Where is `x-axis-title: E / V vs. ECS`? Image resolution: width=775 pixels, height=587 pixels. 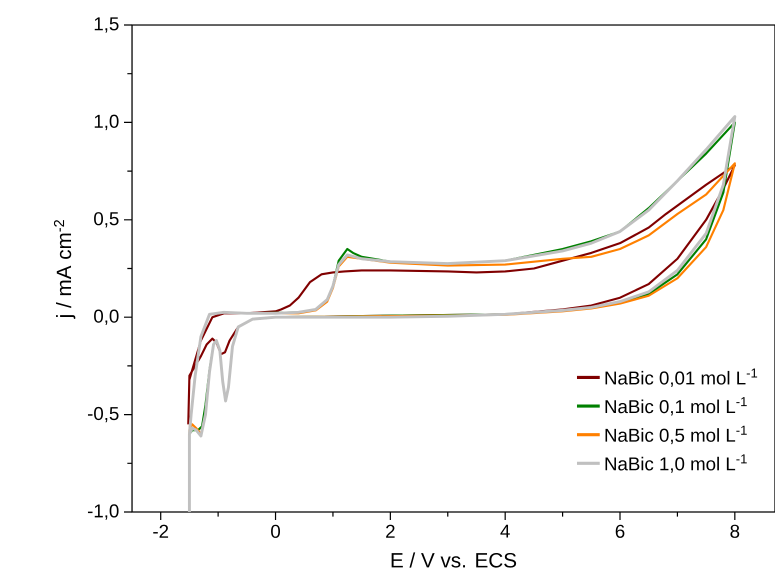 x-axis-title: E / V vs. ECS is located at coordinates (454, 560).